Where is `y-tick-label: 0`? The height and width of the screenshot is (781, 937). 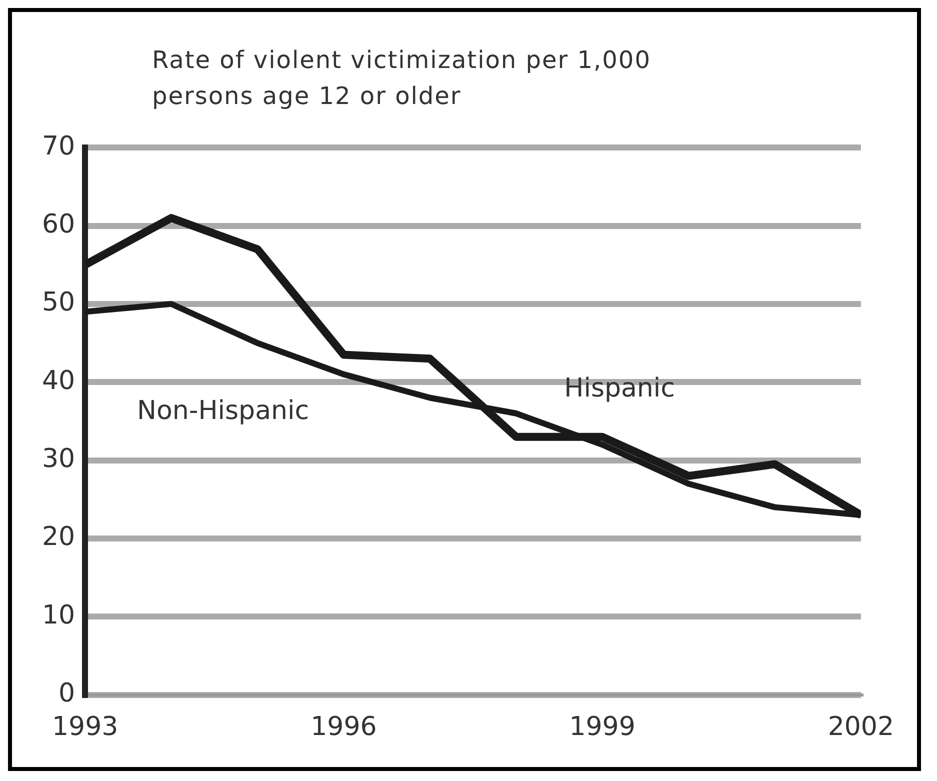
y-tick-label: 0 is located at coordinates (67, 693).